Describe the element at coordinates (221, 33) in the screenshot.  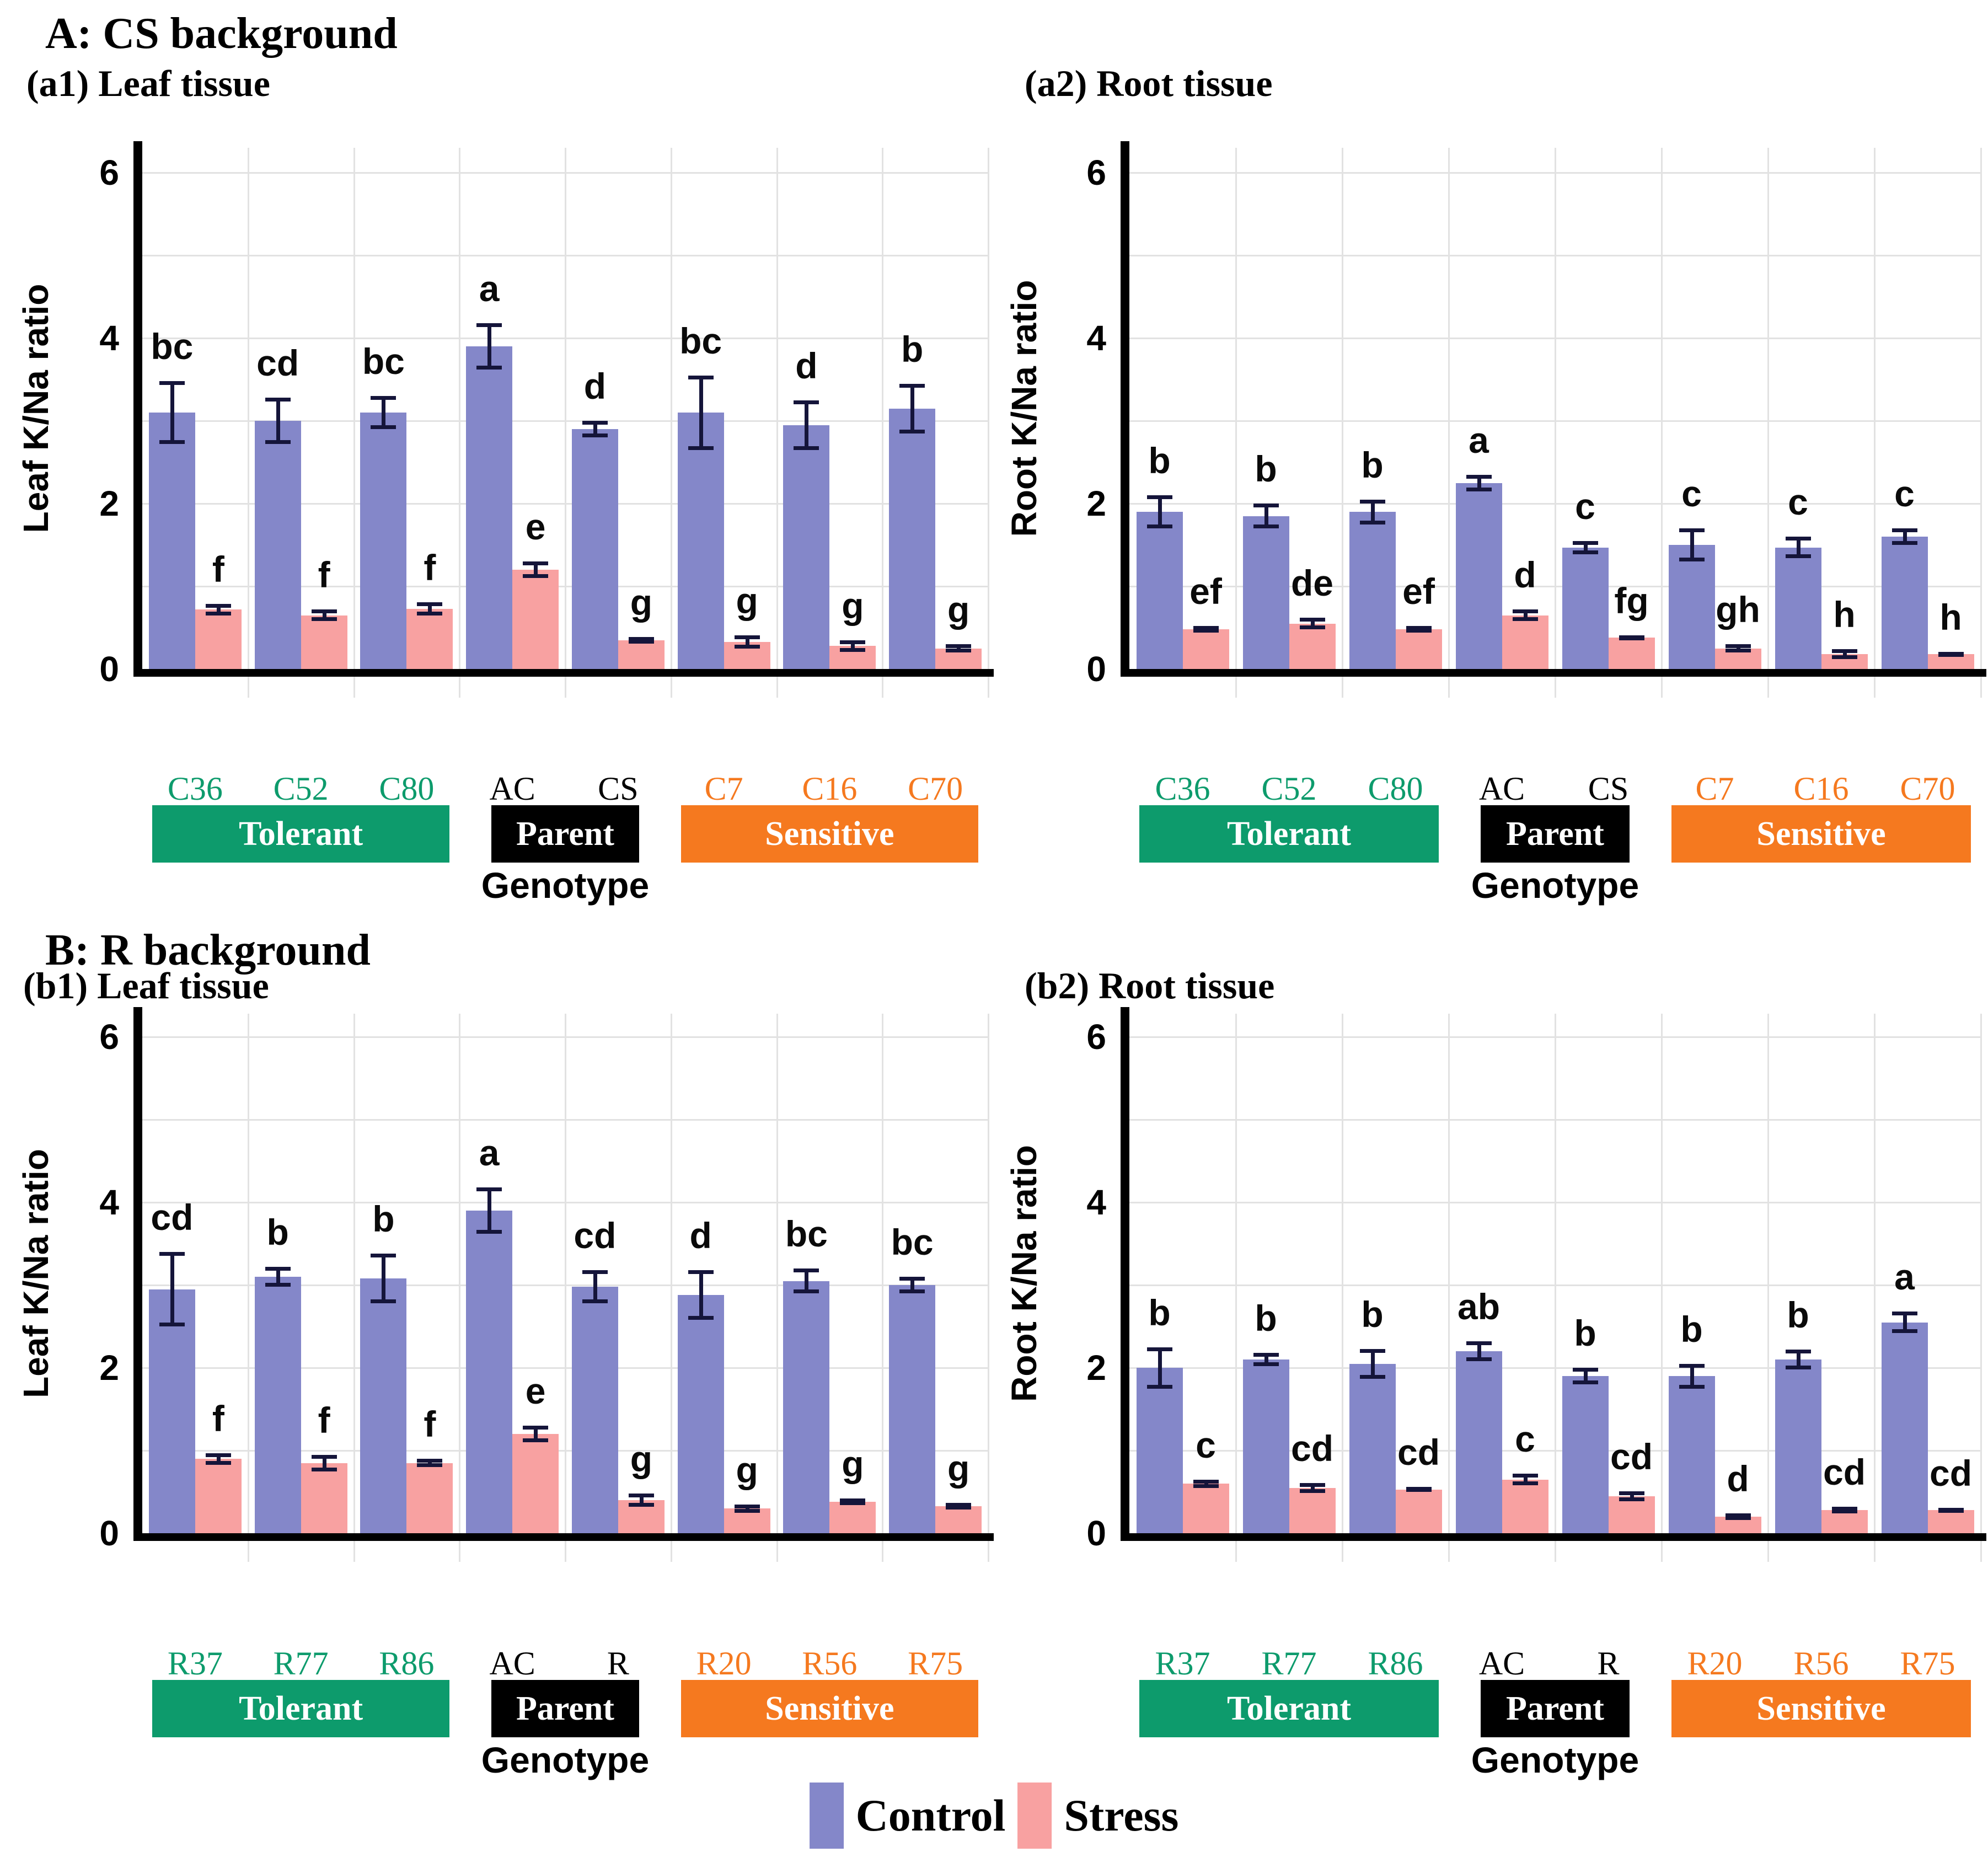
I see `section-a-title: A: CS background` at that location.